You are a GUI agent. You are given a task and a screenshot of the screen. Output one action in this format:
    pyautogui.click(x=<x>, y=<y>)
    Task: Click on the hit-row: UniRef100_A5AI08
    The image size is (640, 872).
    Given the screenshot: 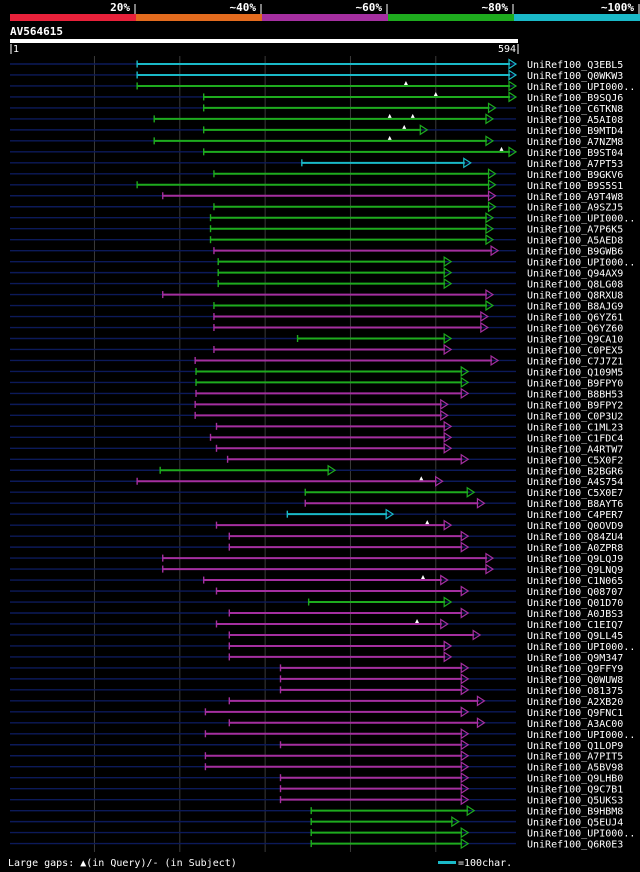 What is the action you would take?
    pyautogui.click(x=316, y=119)
    